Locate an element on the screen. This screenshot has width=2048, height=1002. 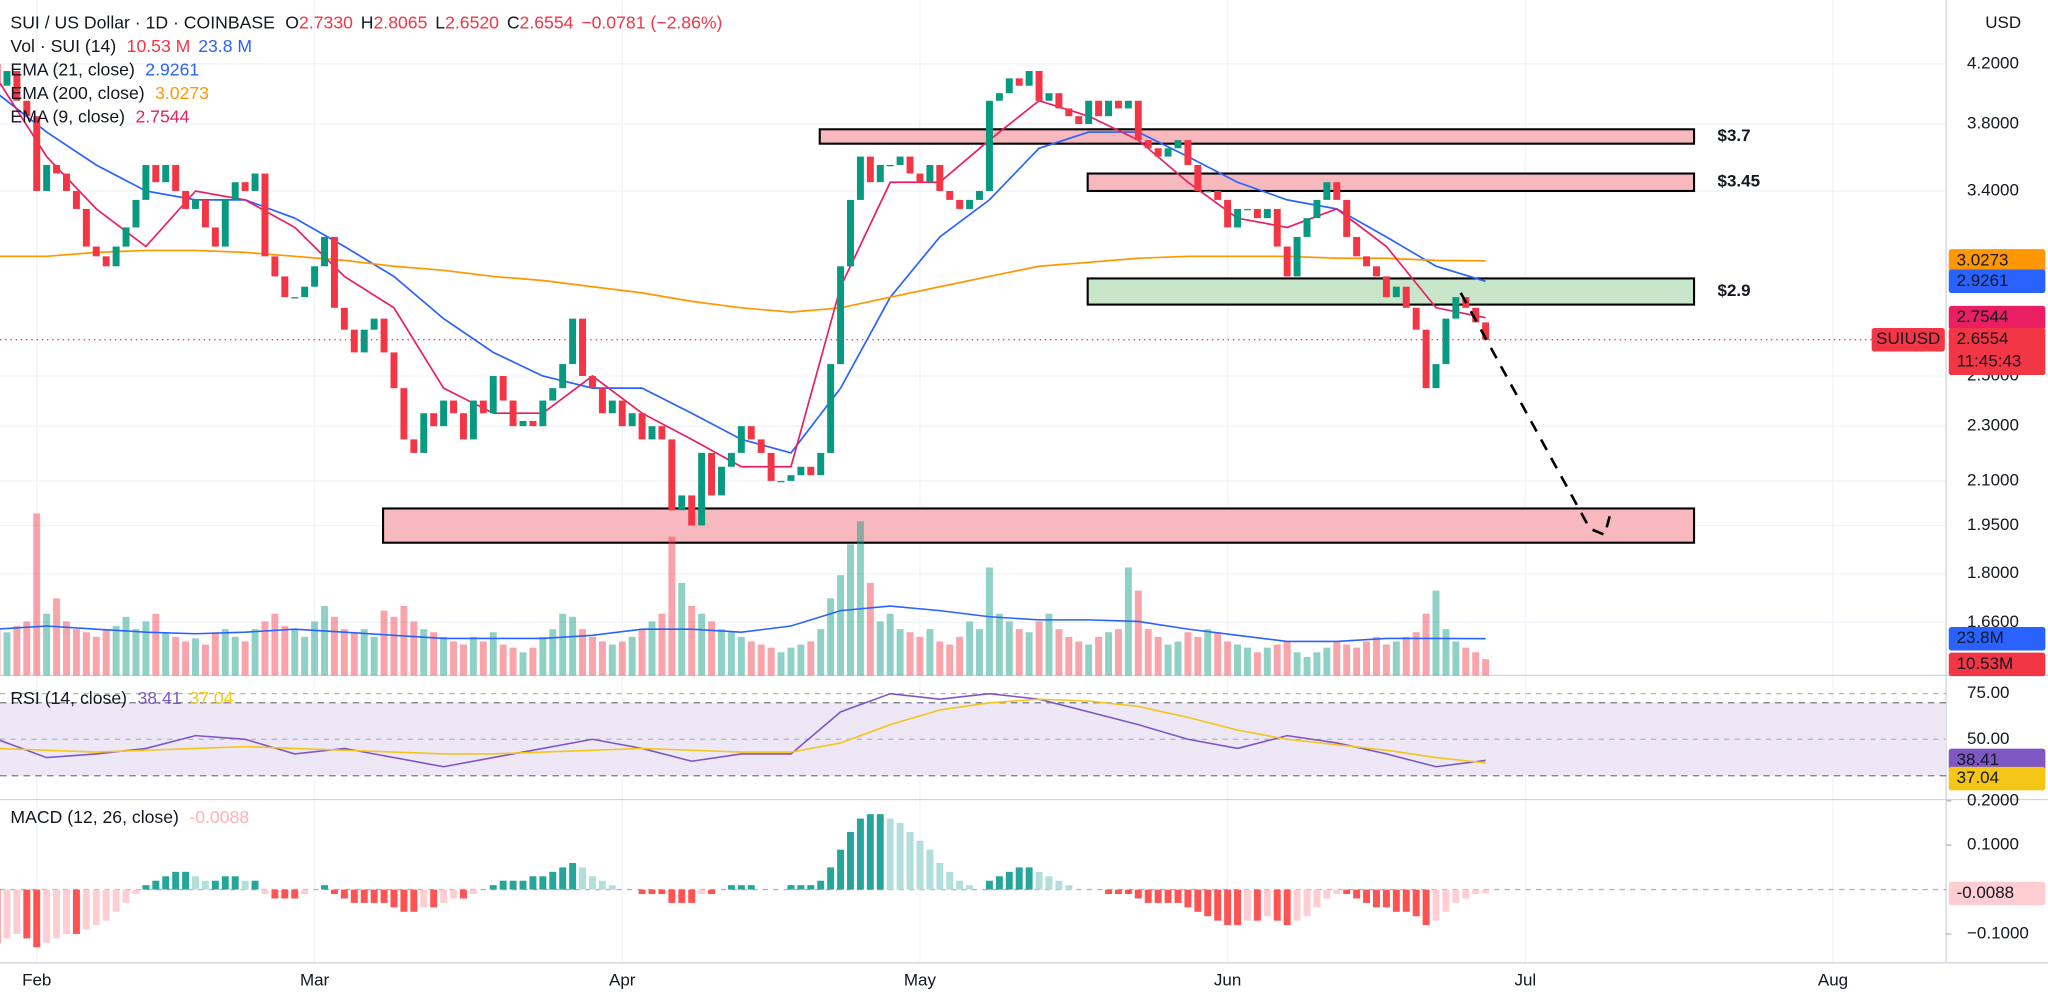
countdown: 11:45:43 is located at coordinates (1989, 360).